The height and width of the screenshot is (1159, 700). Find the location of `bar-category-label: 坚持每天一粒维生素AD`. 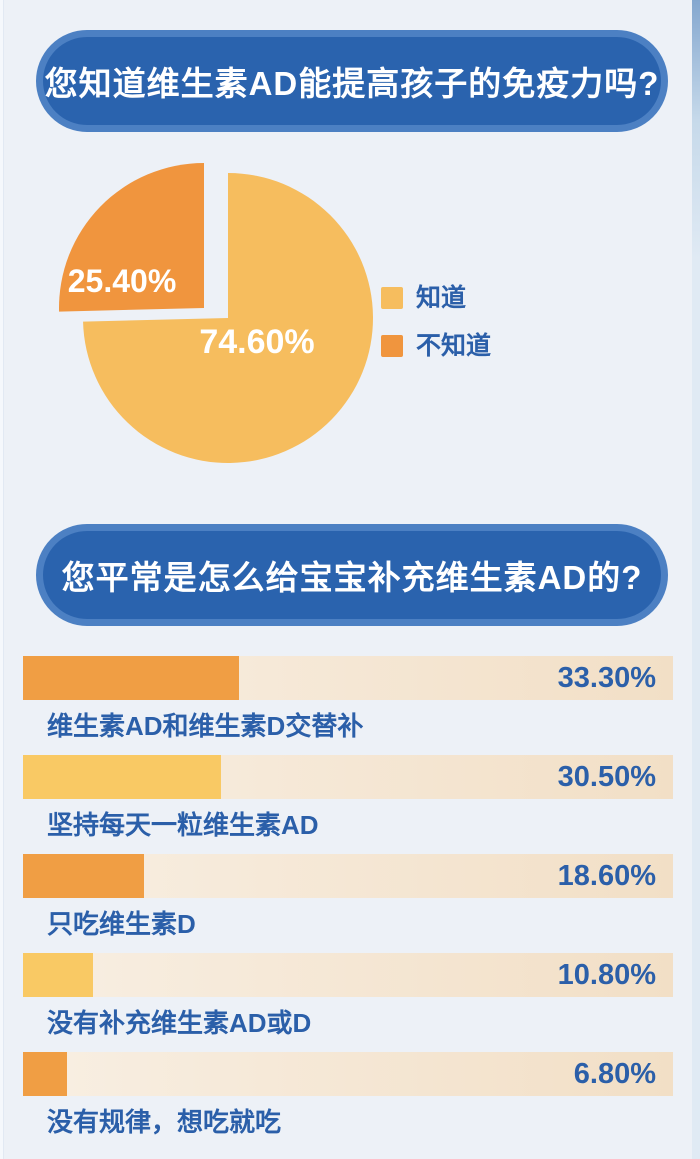

bar-category-label: 坚持每天一粒维生素AD is located at coordinates (183, 825).